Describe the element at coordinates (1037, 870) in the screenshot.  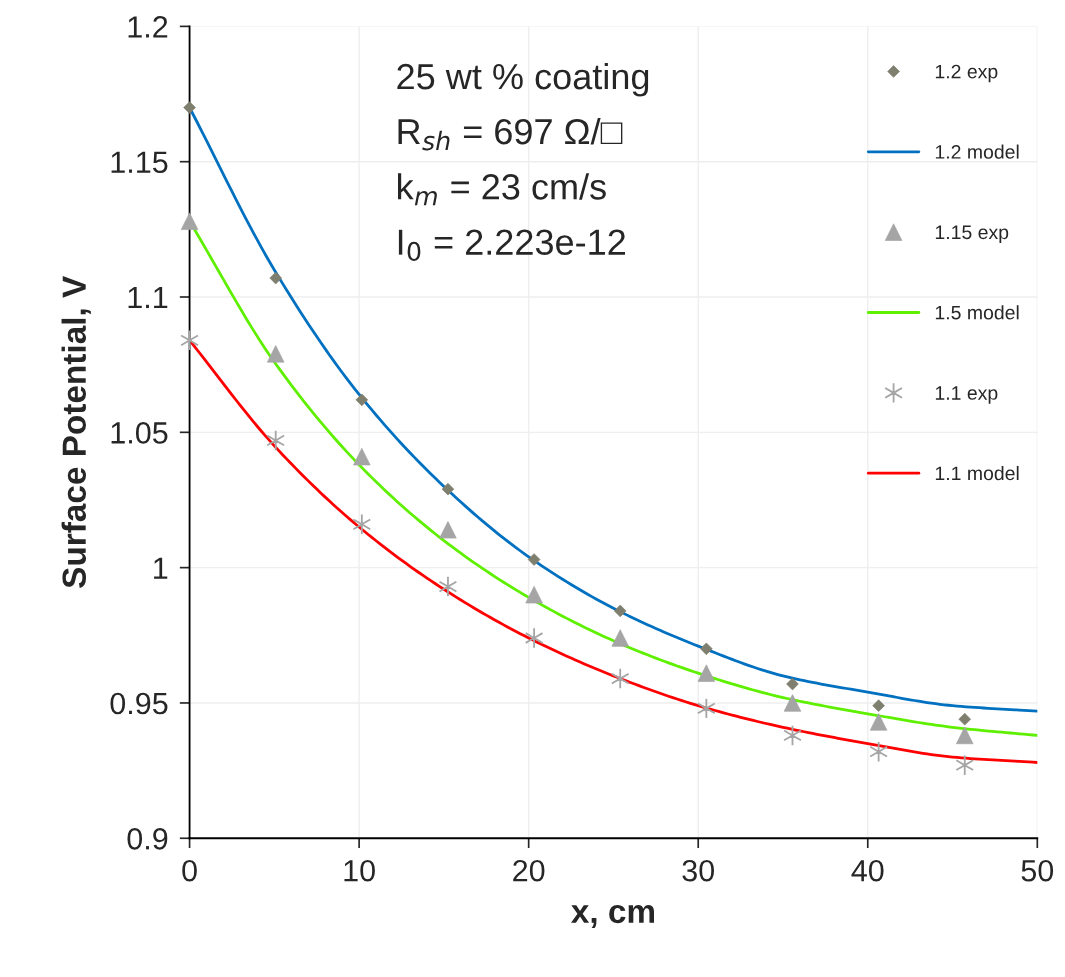
I see `x-tick-label: 50` at that location.